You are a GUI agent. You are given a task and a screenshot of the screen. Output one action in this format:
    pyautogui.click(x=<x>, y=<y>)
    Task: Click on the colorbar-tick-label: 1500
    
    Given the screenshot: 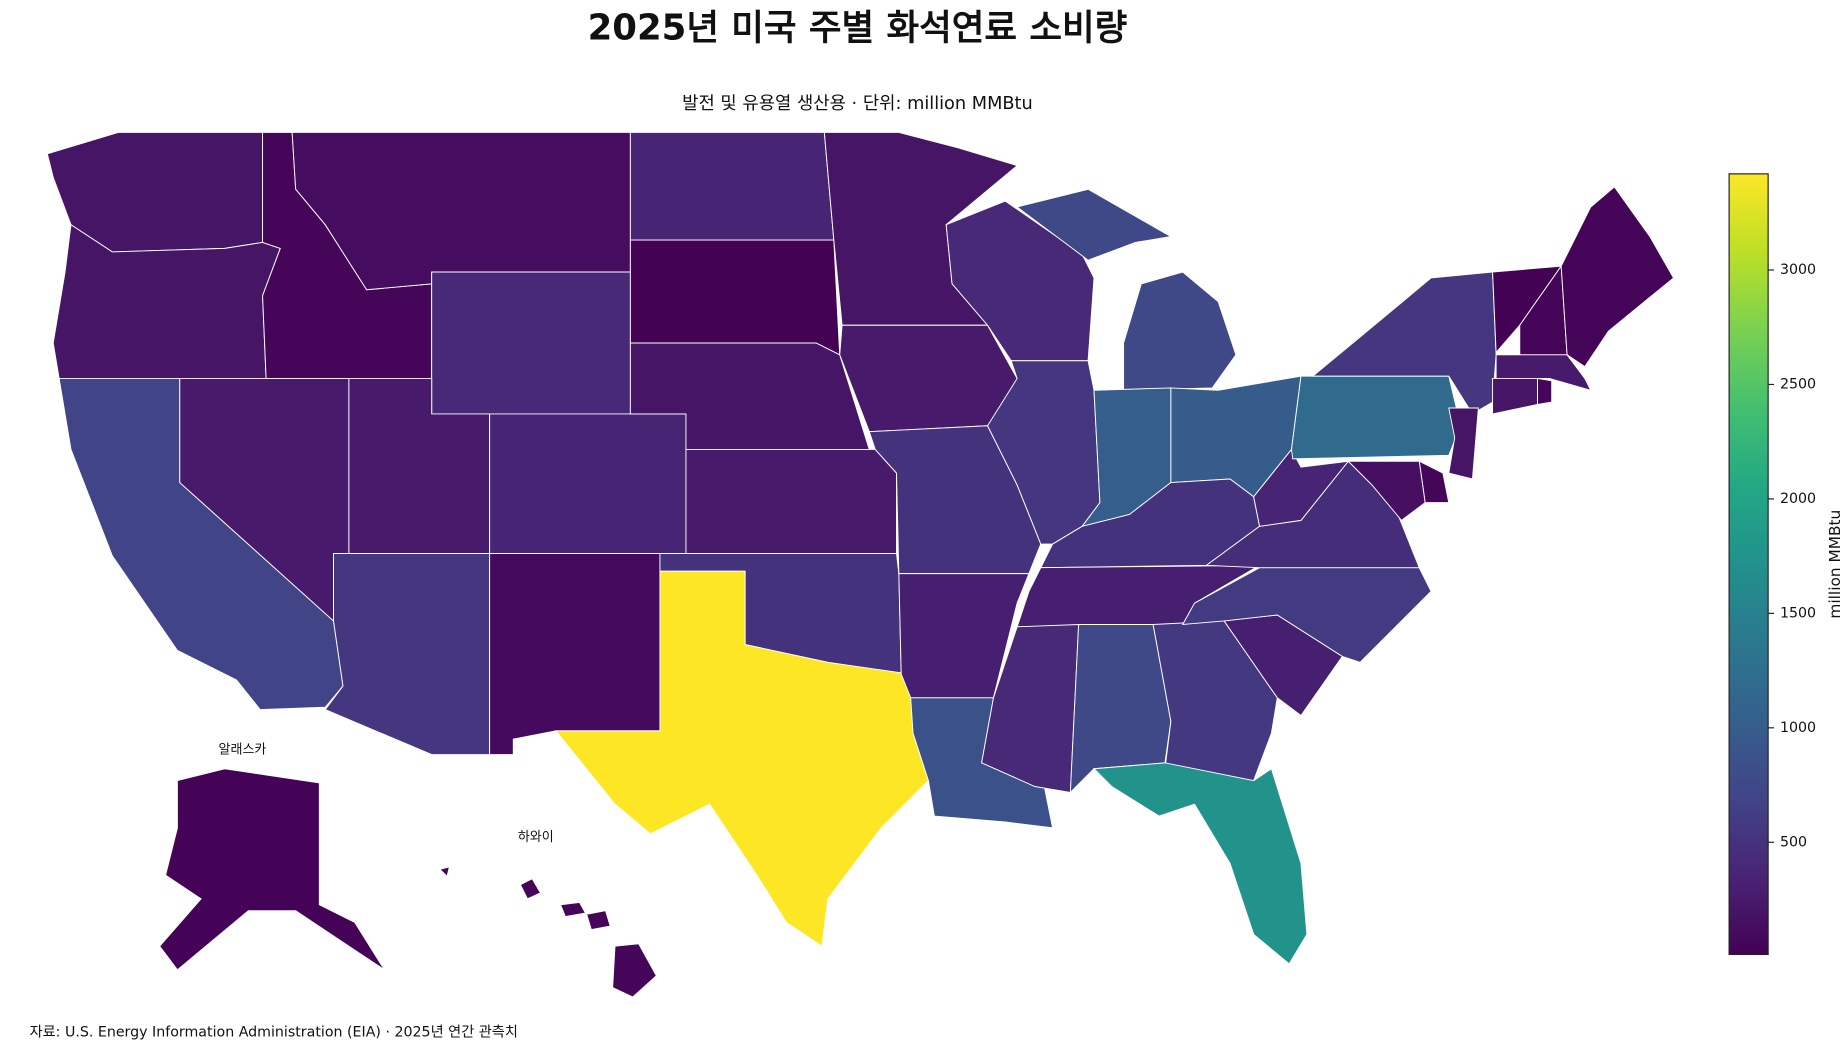 What is the action you would take?
    pyautogui.click(x=1798, y=613)
    